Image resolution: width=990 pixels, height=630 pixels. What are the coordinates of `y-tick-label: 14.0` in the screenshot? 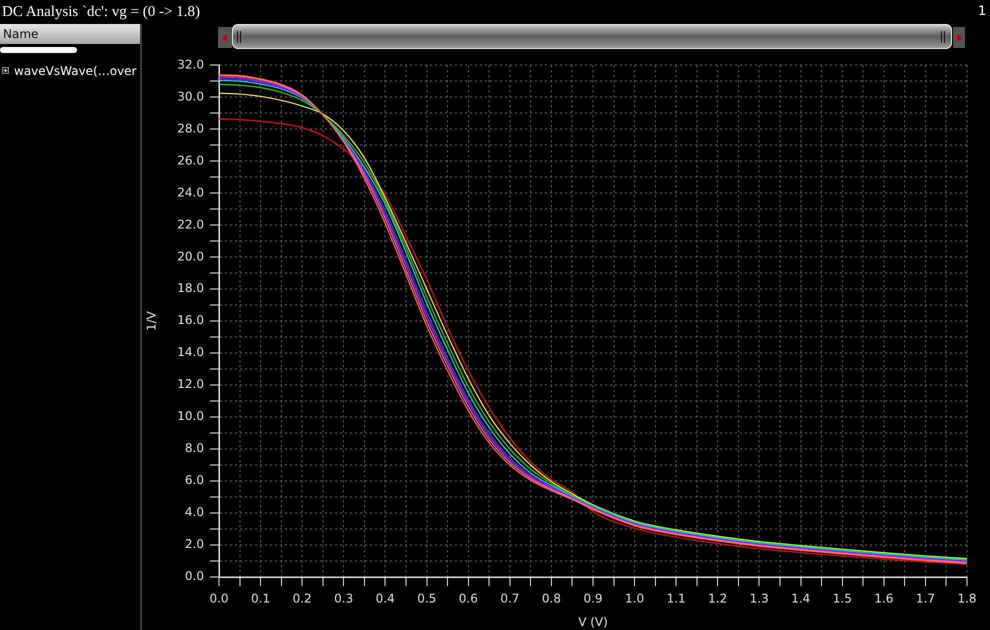 It's located at (190, 352).